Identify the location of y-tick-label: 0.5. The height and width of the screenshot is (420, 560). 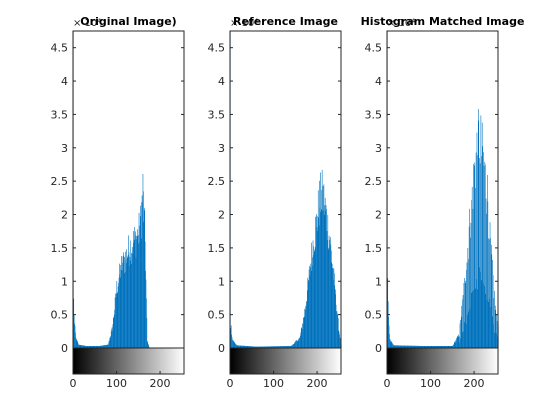
(60, 315).